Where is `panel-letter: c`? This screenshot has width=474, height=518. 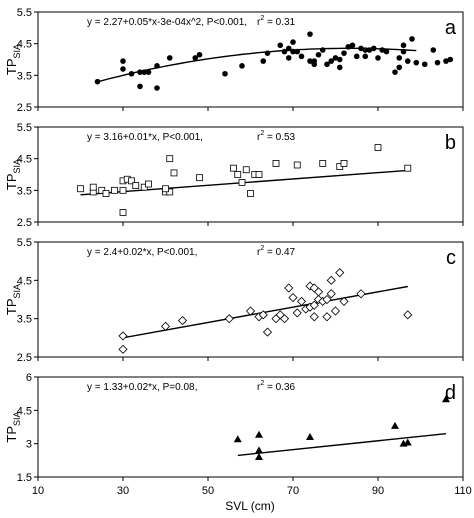
panel-letter: c is located at coordinates (451, 258).